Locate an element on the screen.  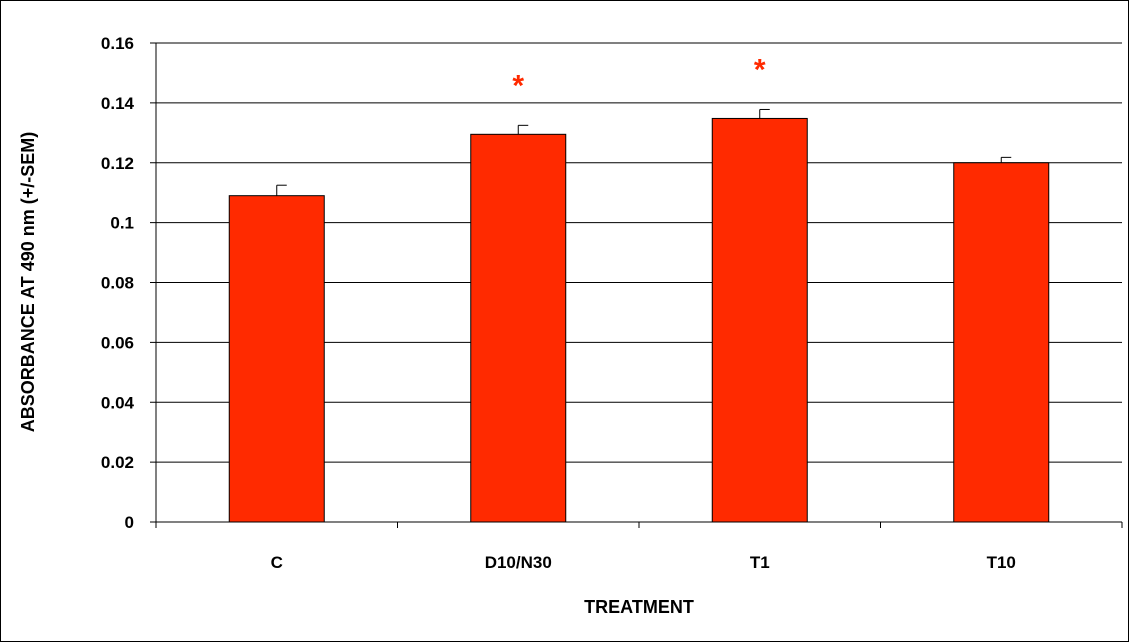
y-tick-label: 0.06 is located at coordinates (117, 342).